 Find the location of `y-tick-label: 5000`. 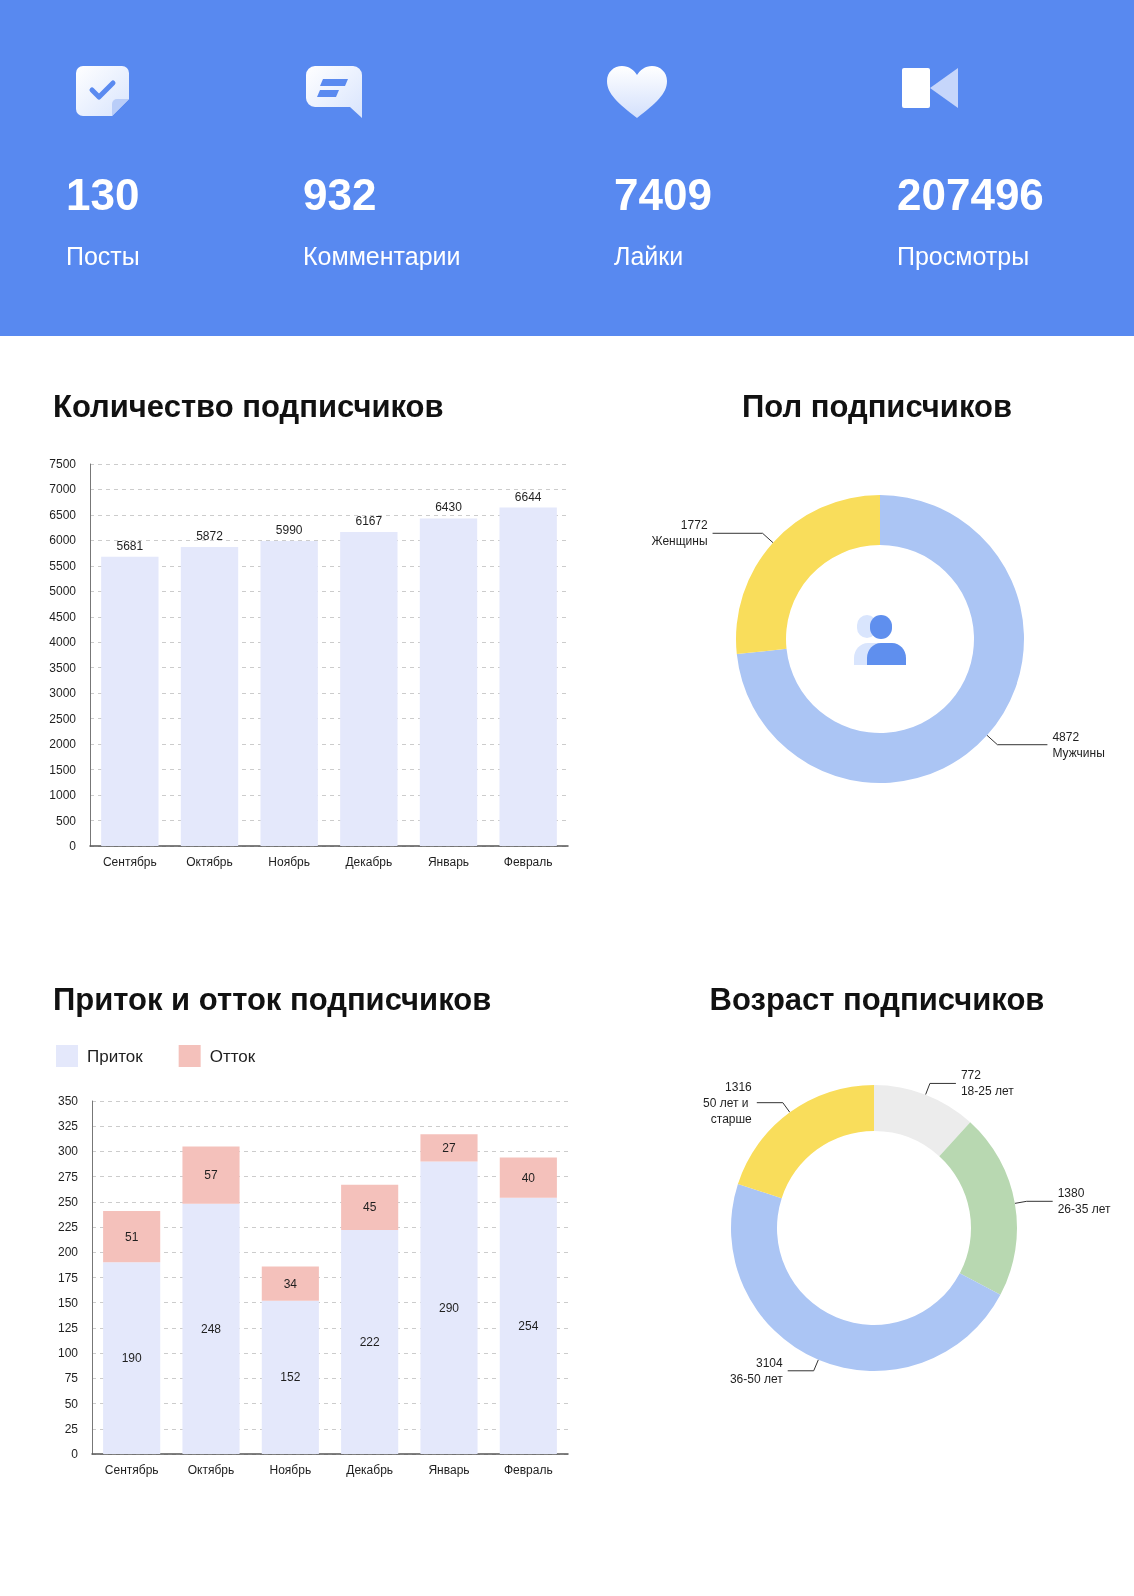

y-tick-label: 5000 is located at coordinates (63, 591).